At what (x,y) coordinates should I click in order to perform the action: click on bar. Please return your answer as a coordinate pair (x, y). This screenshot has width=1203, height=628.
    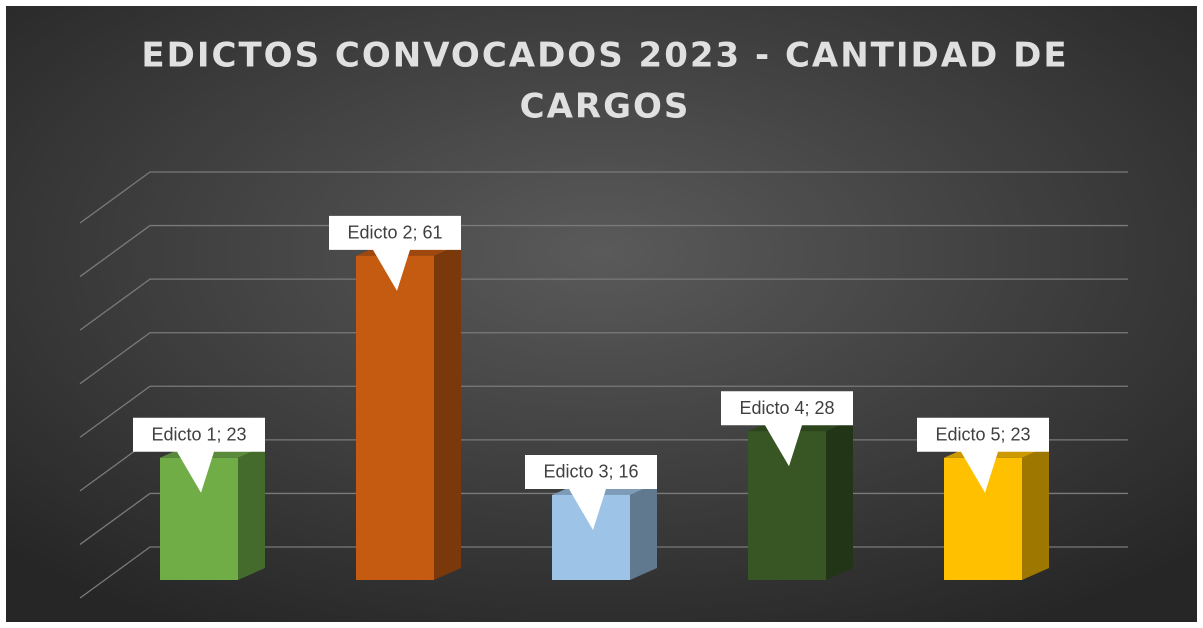
    Looking at the image, I should click on (395, 418).